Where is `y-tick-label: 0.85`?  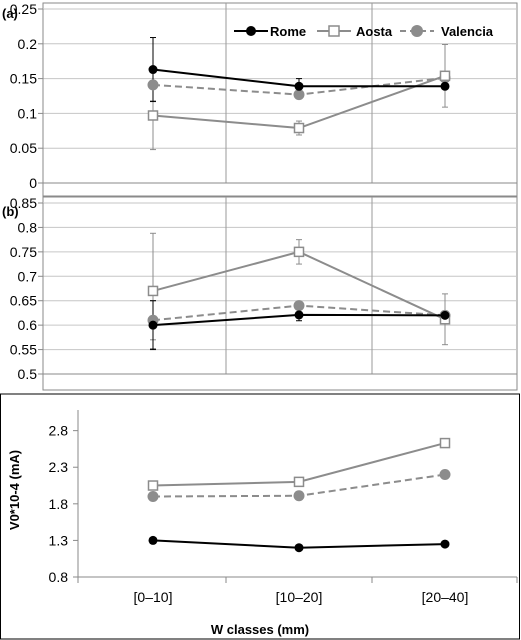
y-tick-label: 0.85 is located at coordinates (23, 203).